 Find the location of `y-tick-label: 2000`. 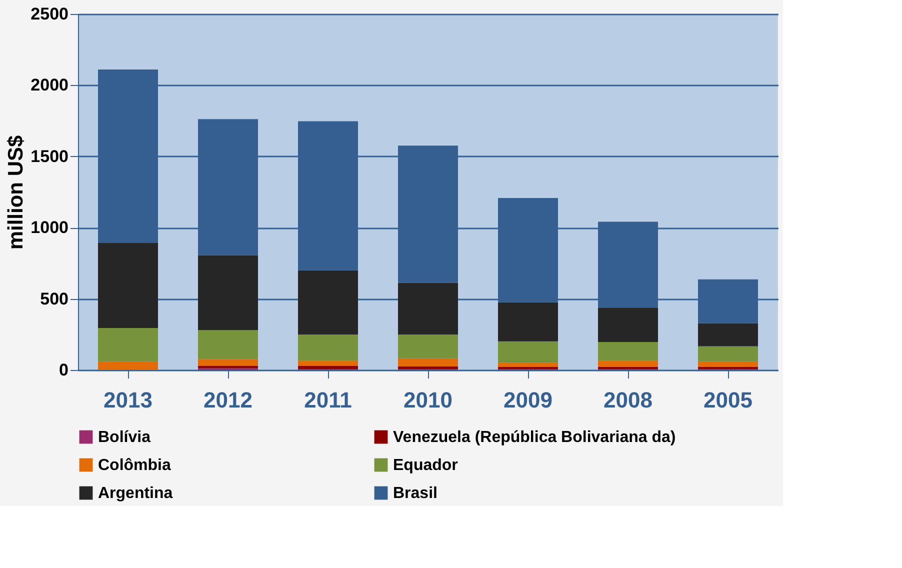

y-tick-label: 2000 is located at coordinates (49, 85).